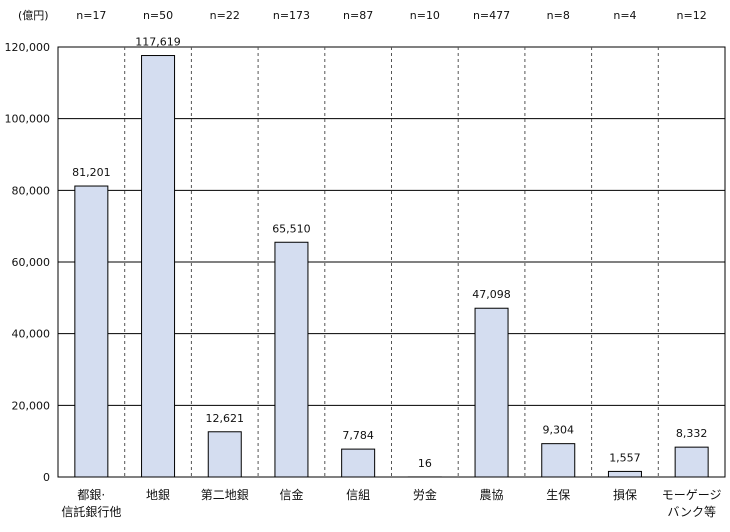 The width and height of the screenshot is (730, 532). Describe the element at coordinates (358, 435) in the screenshot. I see `data-label: 7,784` at that location.